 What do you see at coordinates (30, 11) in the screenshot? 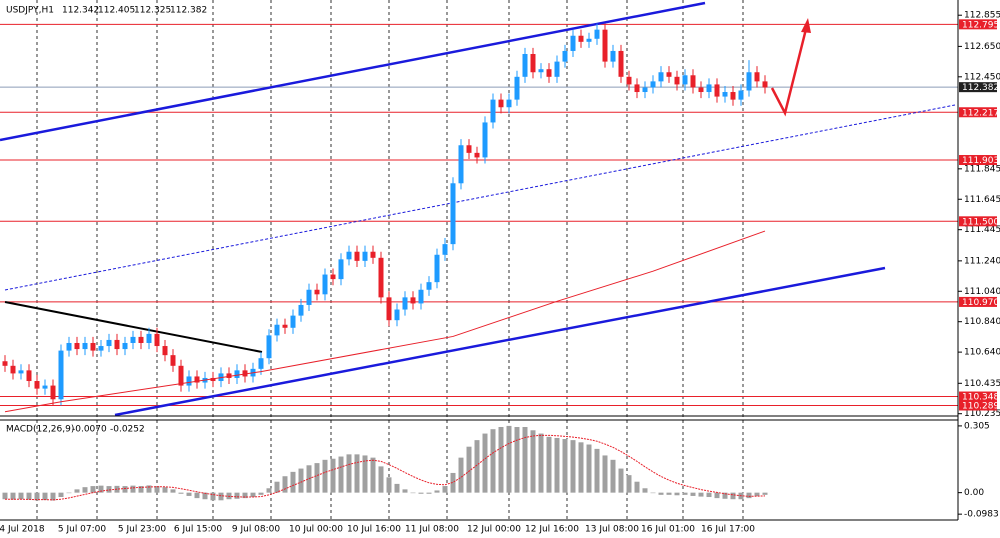
I see `symbol: USDJPY,H1` at bounding box center [30, 11].